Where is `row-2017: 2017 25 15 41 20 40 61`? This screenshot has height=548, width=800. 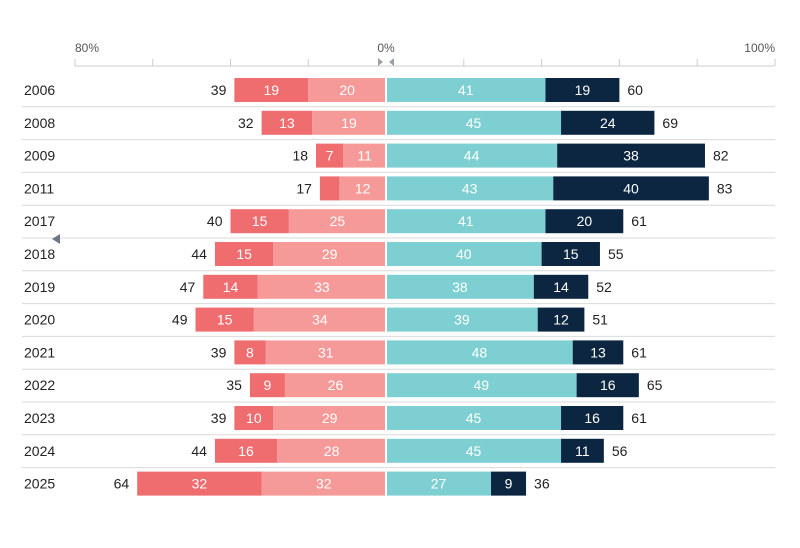 row-2017: 2017 25 15 41 20 40 61 is located at coordinates (335, 221).